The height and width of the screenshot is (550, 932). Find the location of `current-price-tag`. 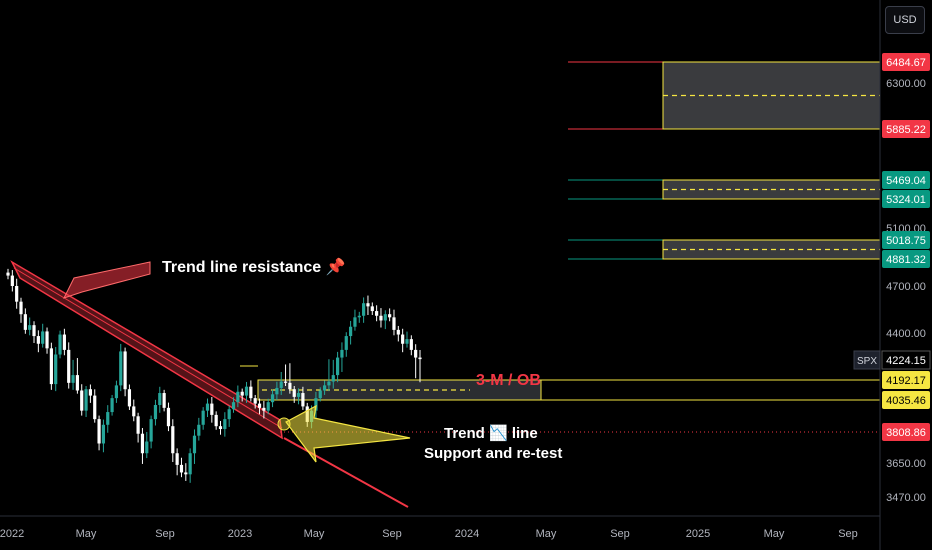

current-price-tag is located at coordinates (906, 360).